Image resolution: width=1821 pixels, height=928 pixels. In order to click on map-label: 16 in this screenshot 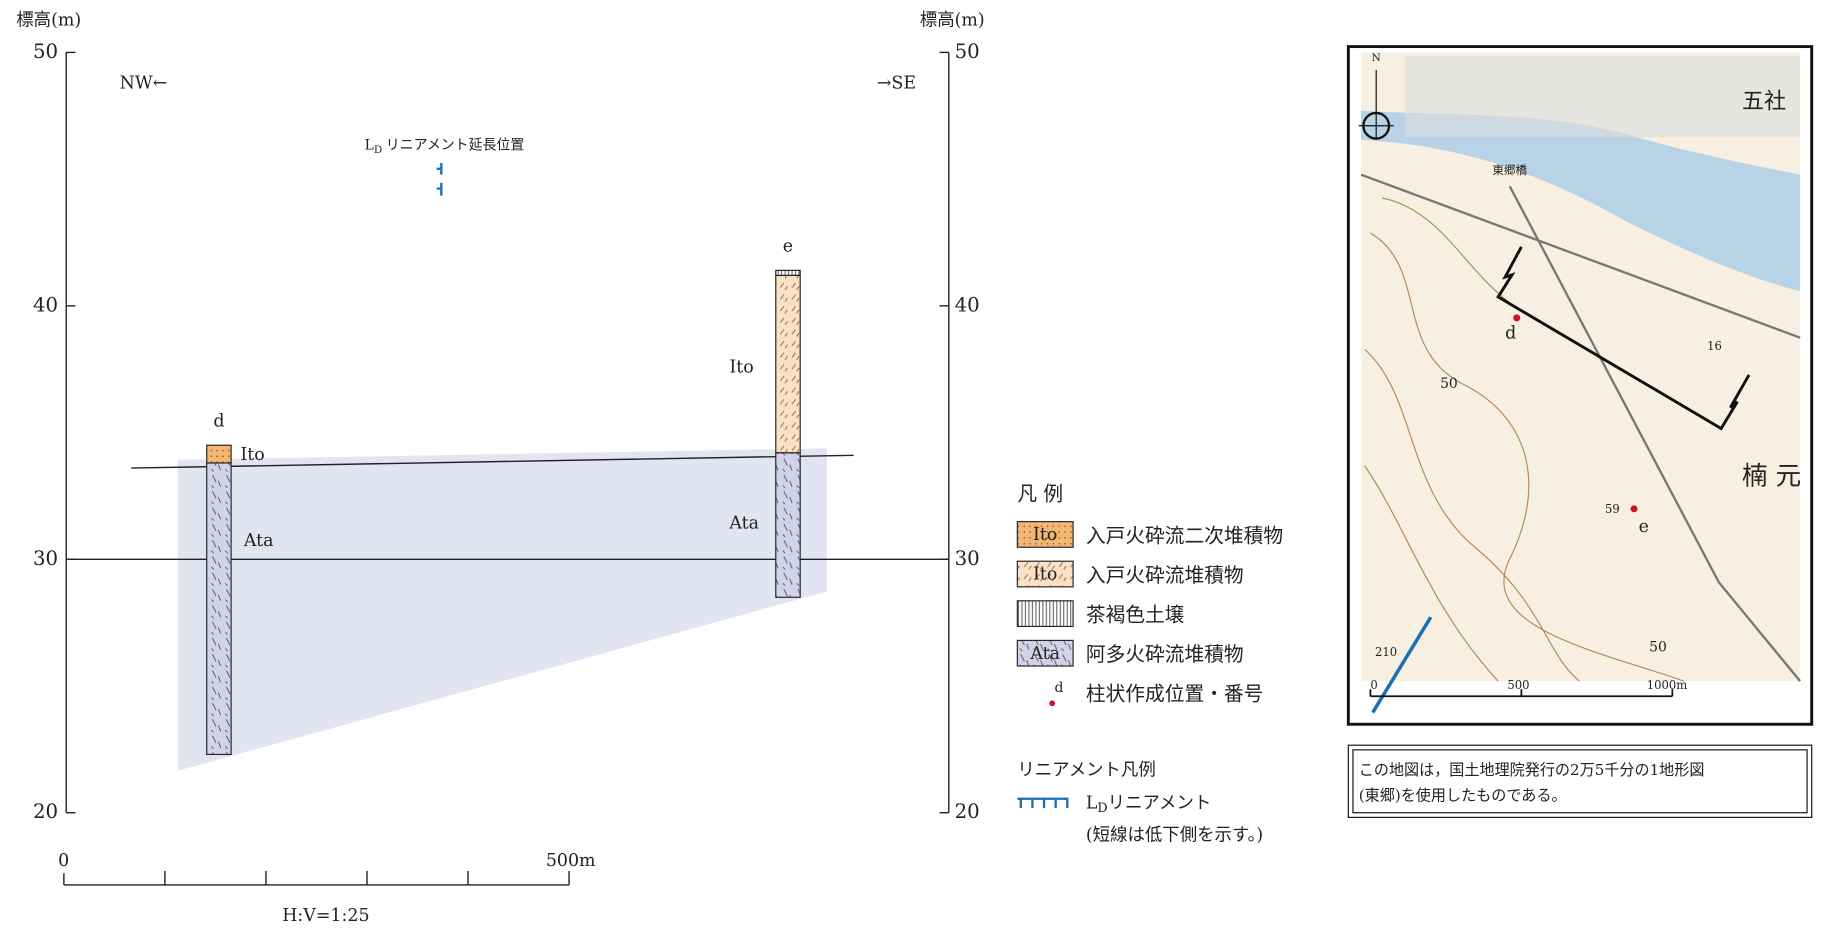, I will do `click(1714, 346)`.